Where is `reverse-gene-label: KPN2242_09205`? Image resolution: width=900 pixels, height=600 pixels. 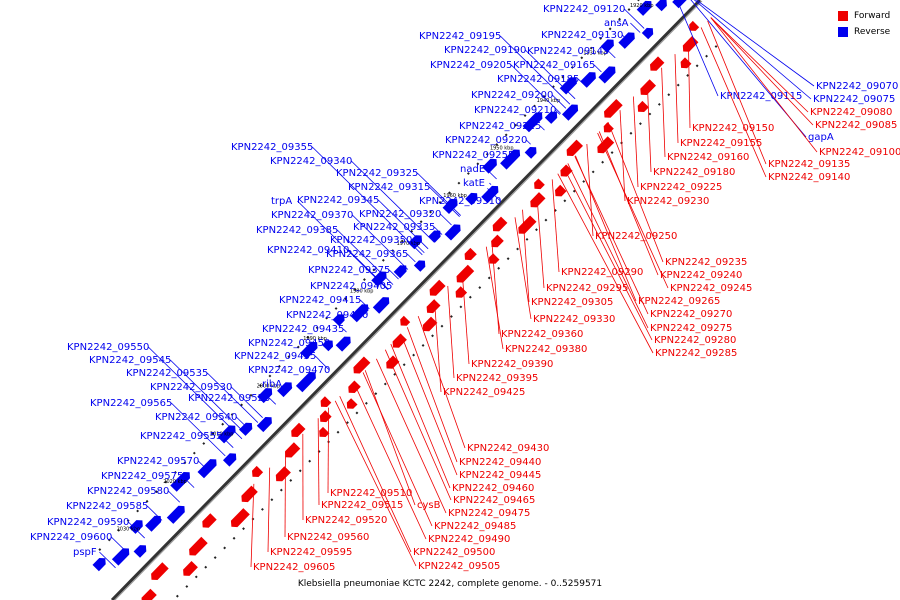 reverse-gene-label: KPN2242_09205 is located at coordinates (471, 65).